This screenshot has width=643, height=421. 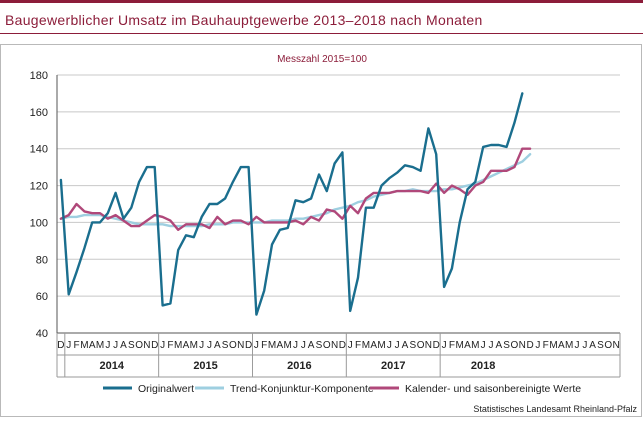 What do you see at coordinates (39, 113) in the screenshot?
I see `y-tick-label: 160` at bounding box center [39, 113].